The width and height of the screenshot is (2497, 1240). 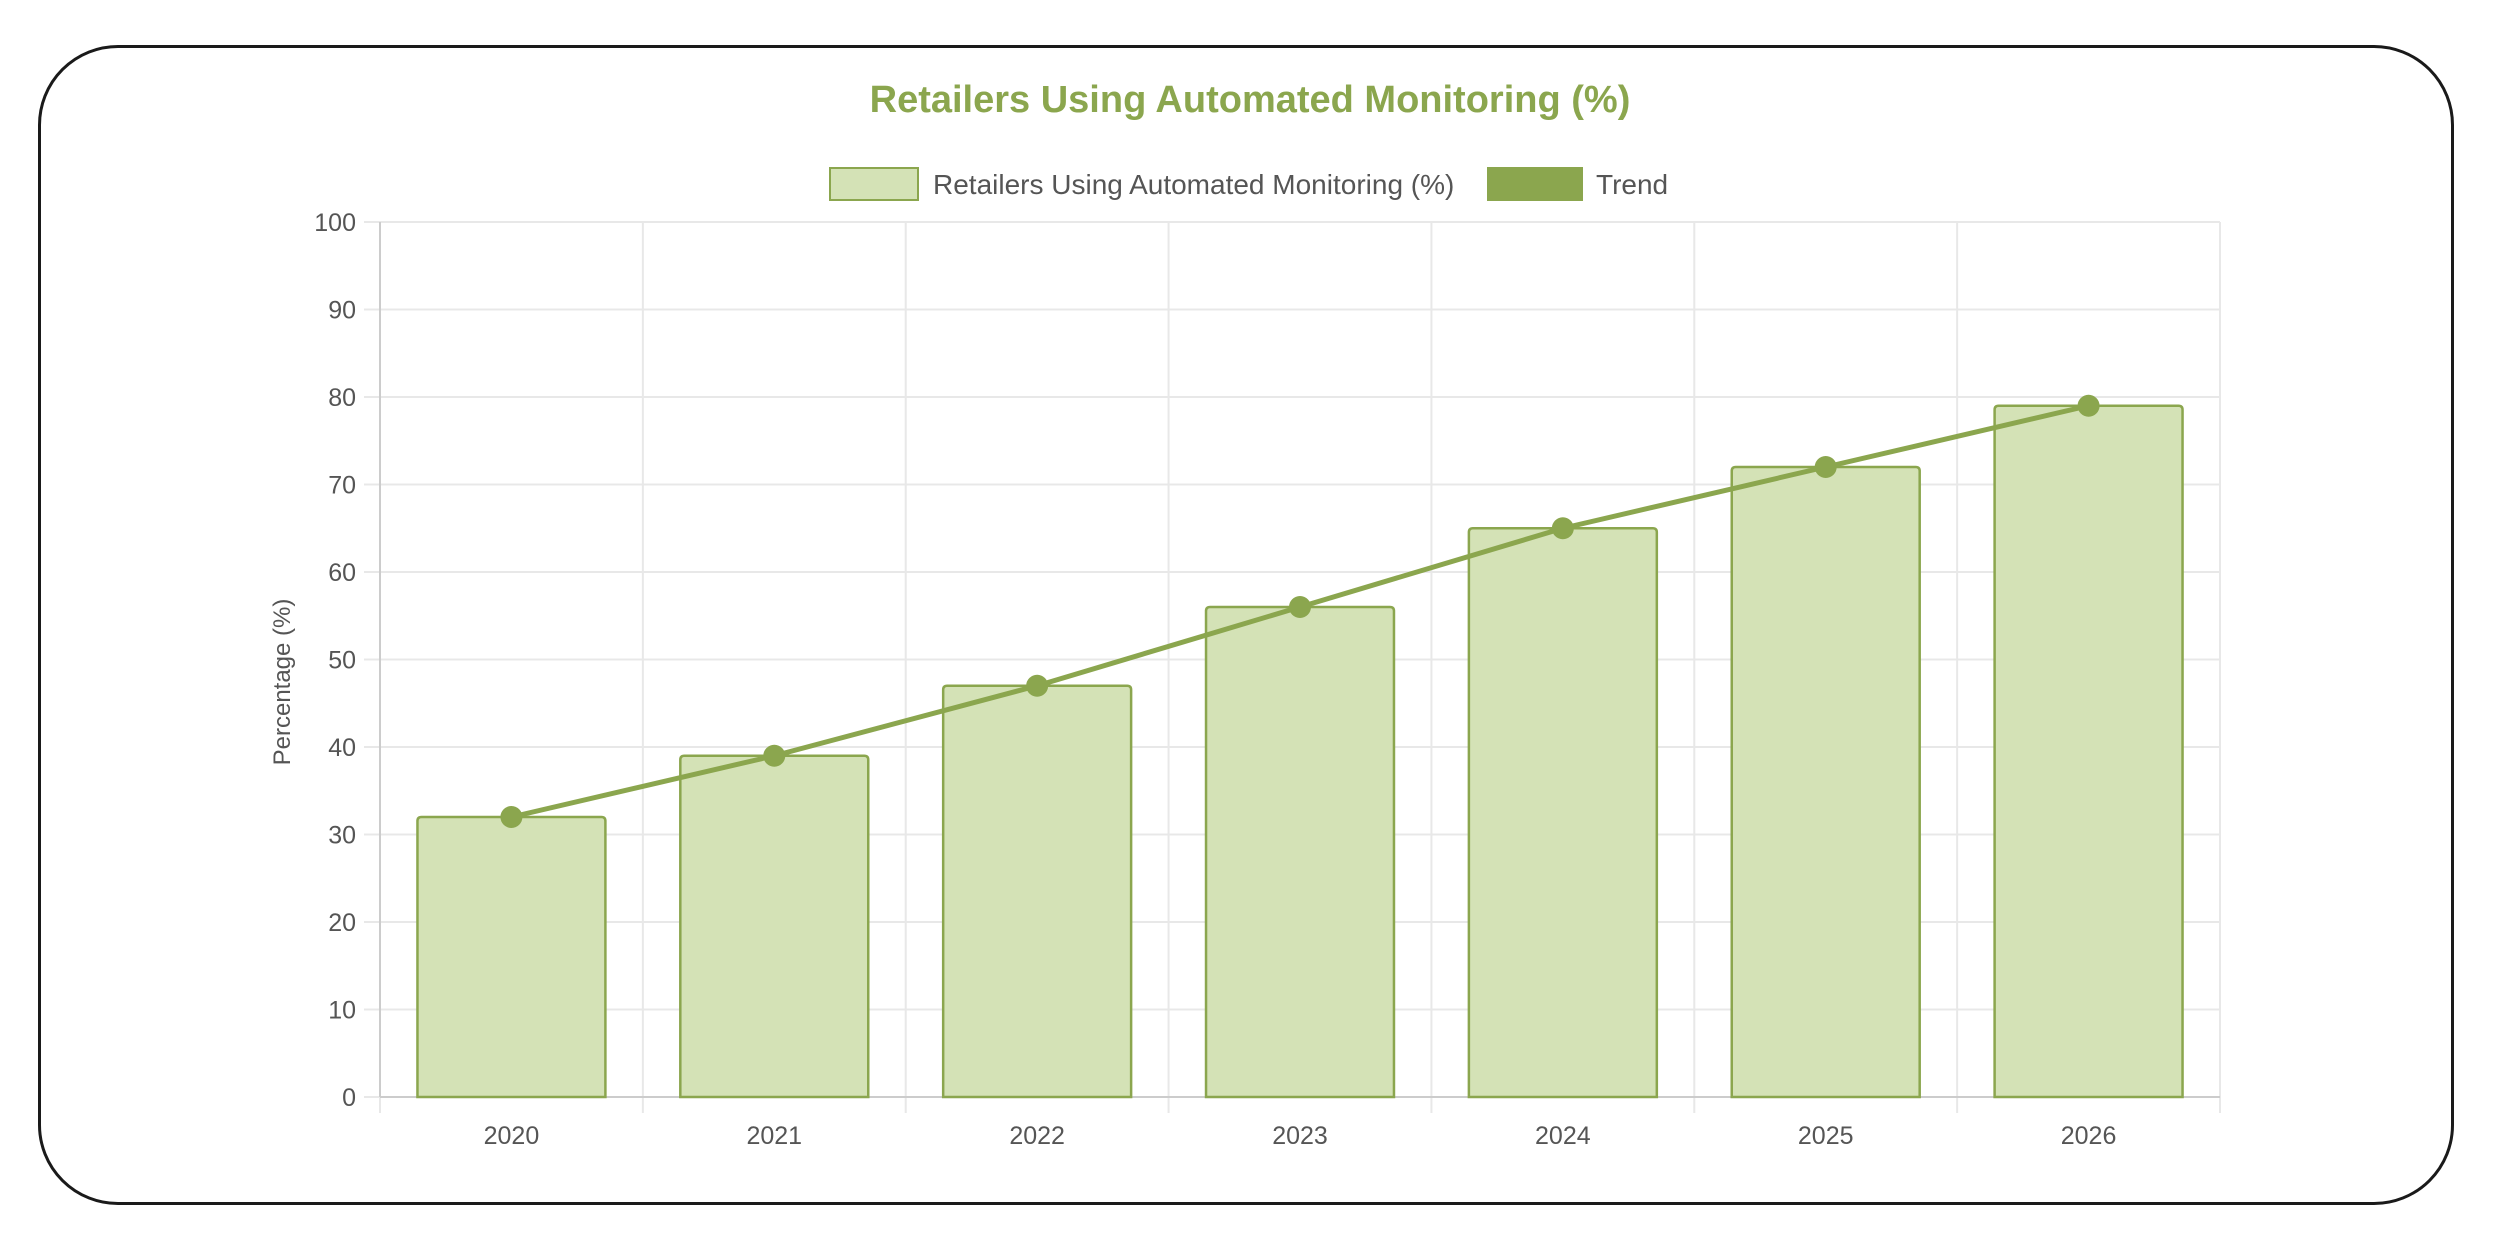 I want to click on x-tick-label: 2021, so click(x=774, y=1136).